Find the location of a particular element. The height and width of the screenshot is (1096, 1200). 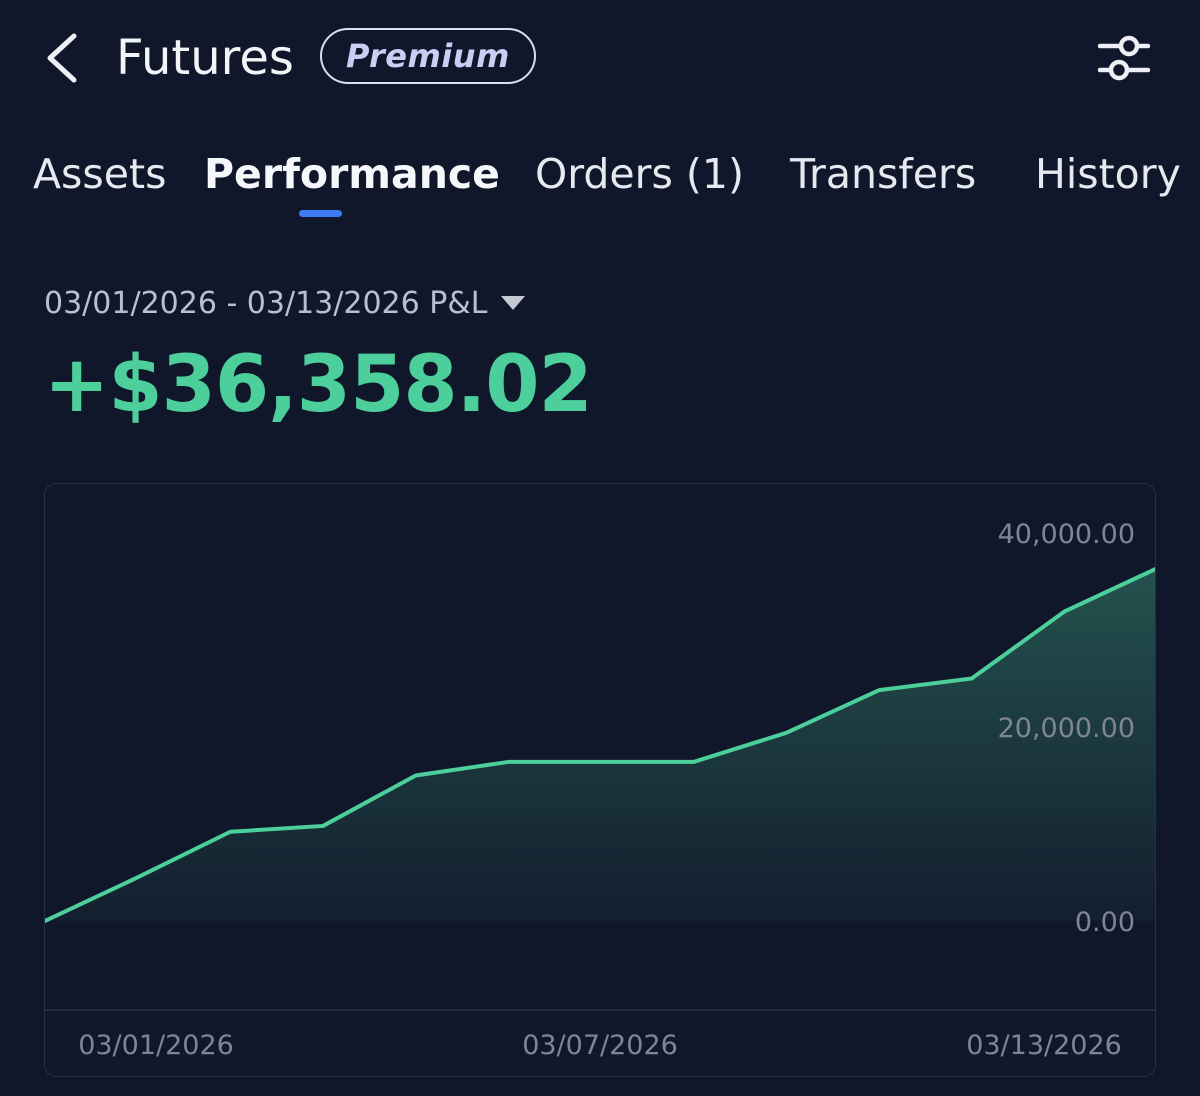

tab-history: History is located at coordinates (1108, 174).